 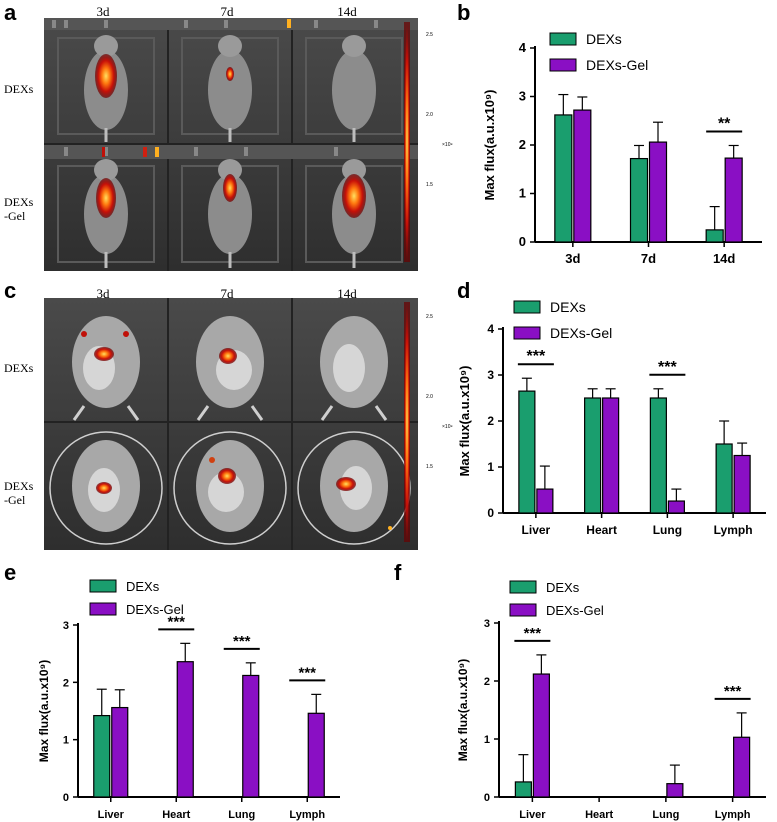 I want to click on panel-label-c: c, so click(x=10, y=290).